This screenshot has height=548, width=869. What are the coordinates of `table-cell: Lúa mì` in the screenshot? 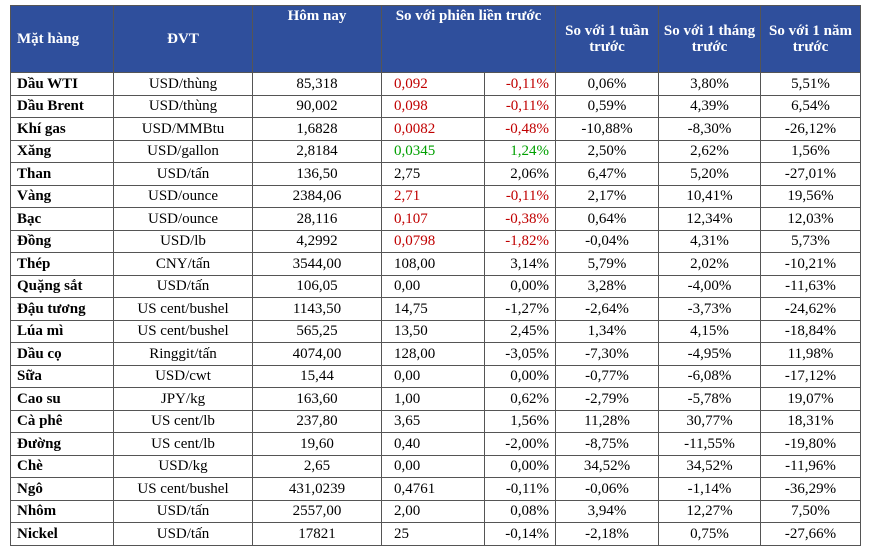 It's located at (62, 331).